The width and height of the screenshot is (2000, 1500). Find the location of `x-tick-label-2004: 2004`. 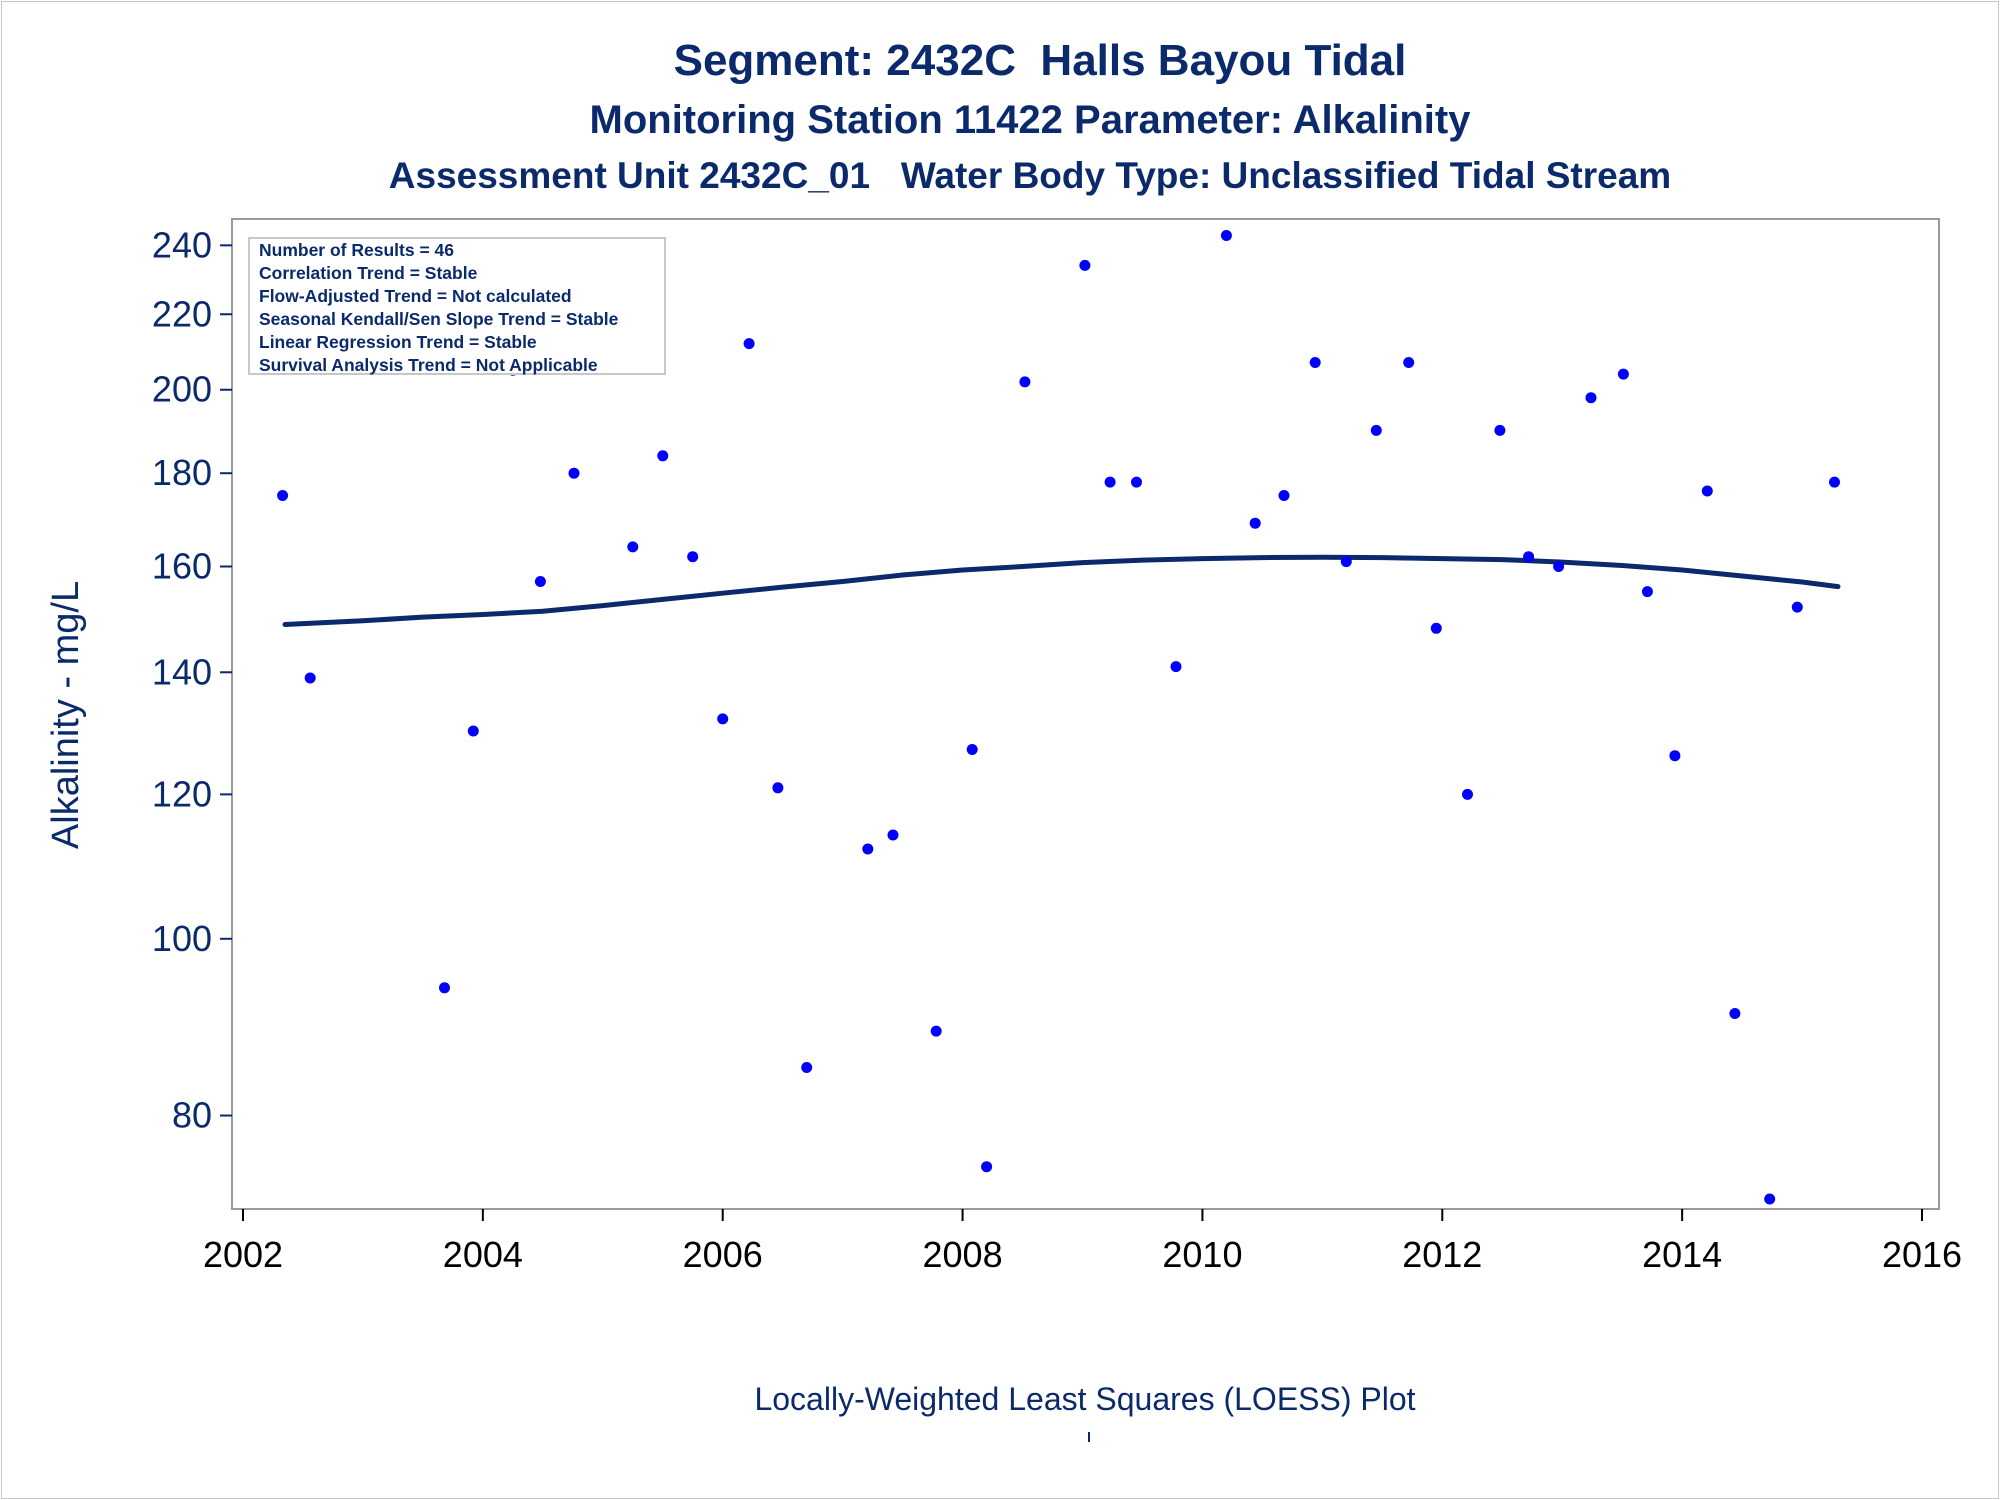

x-tick-label-2004: 2004 is located at coordinates (483, 1254).